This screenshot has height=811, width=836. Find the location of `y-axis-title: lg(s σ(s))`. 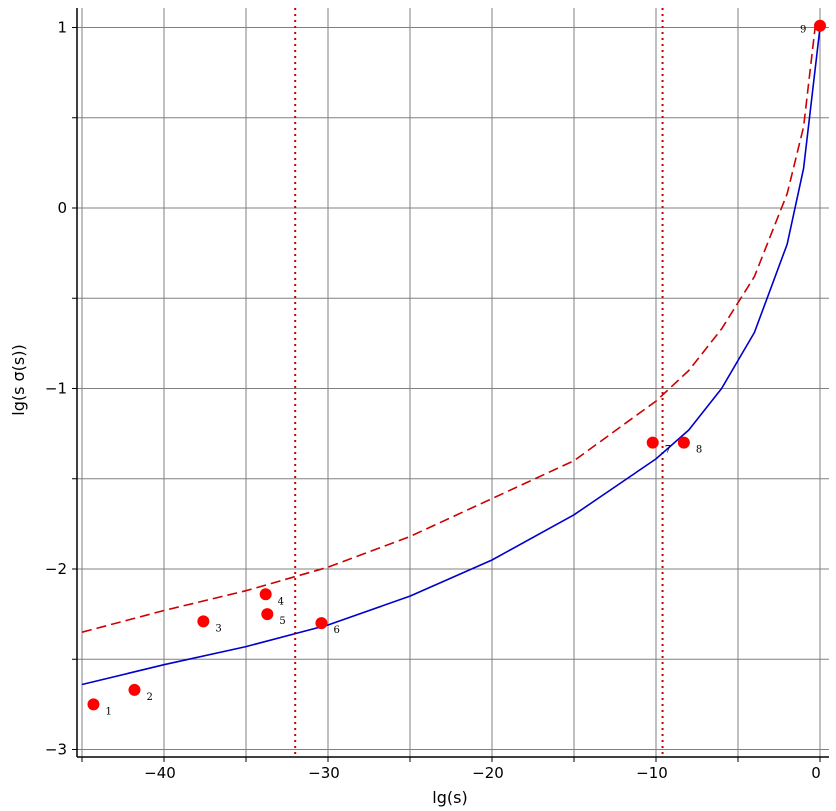

y-axis-title: lg(s σ(s)) is located at coordinates (18, 379).